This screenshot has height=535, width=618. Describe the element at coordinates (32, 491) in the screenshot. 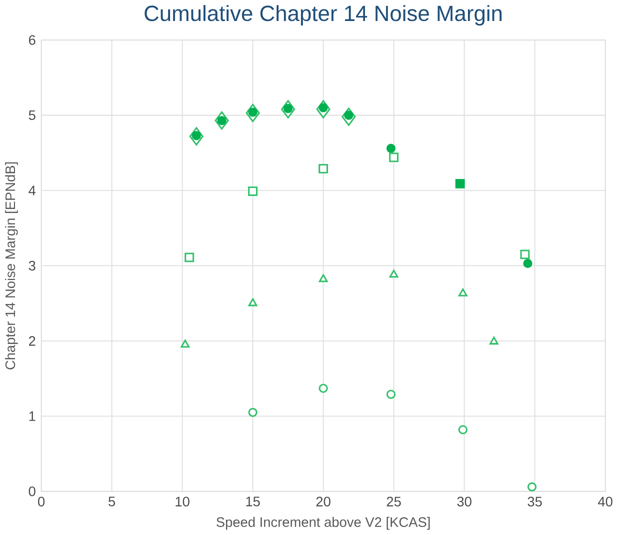

I see `y-tick-label: 0` at that location.